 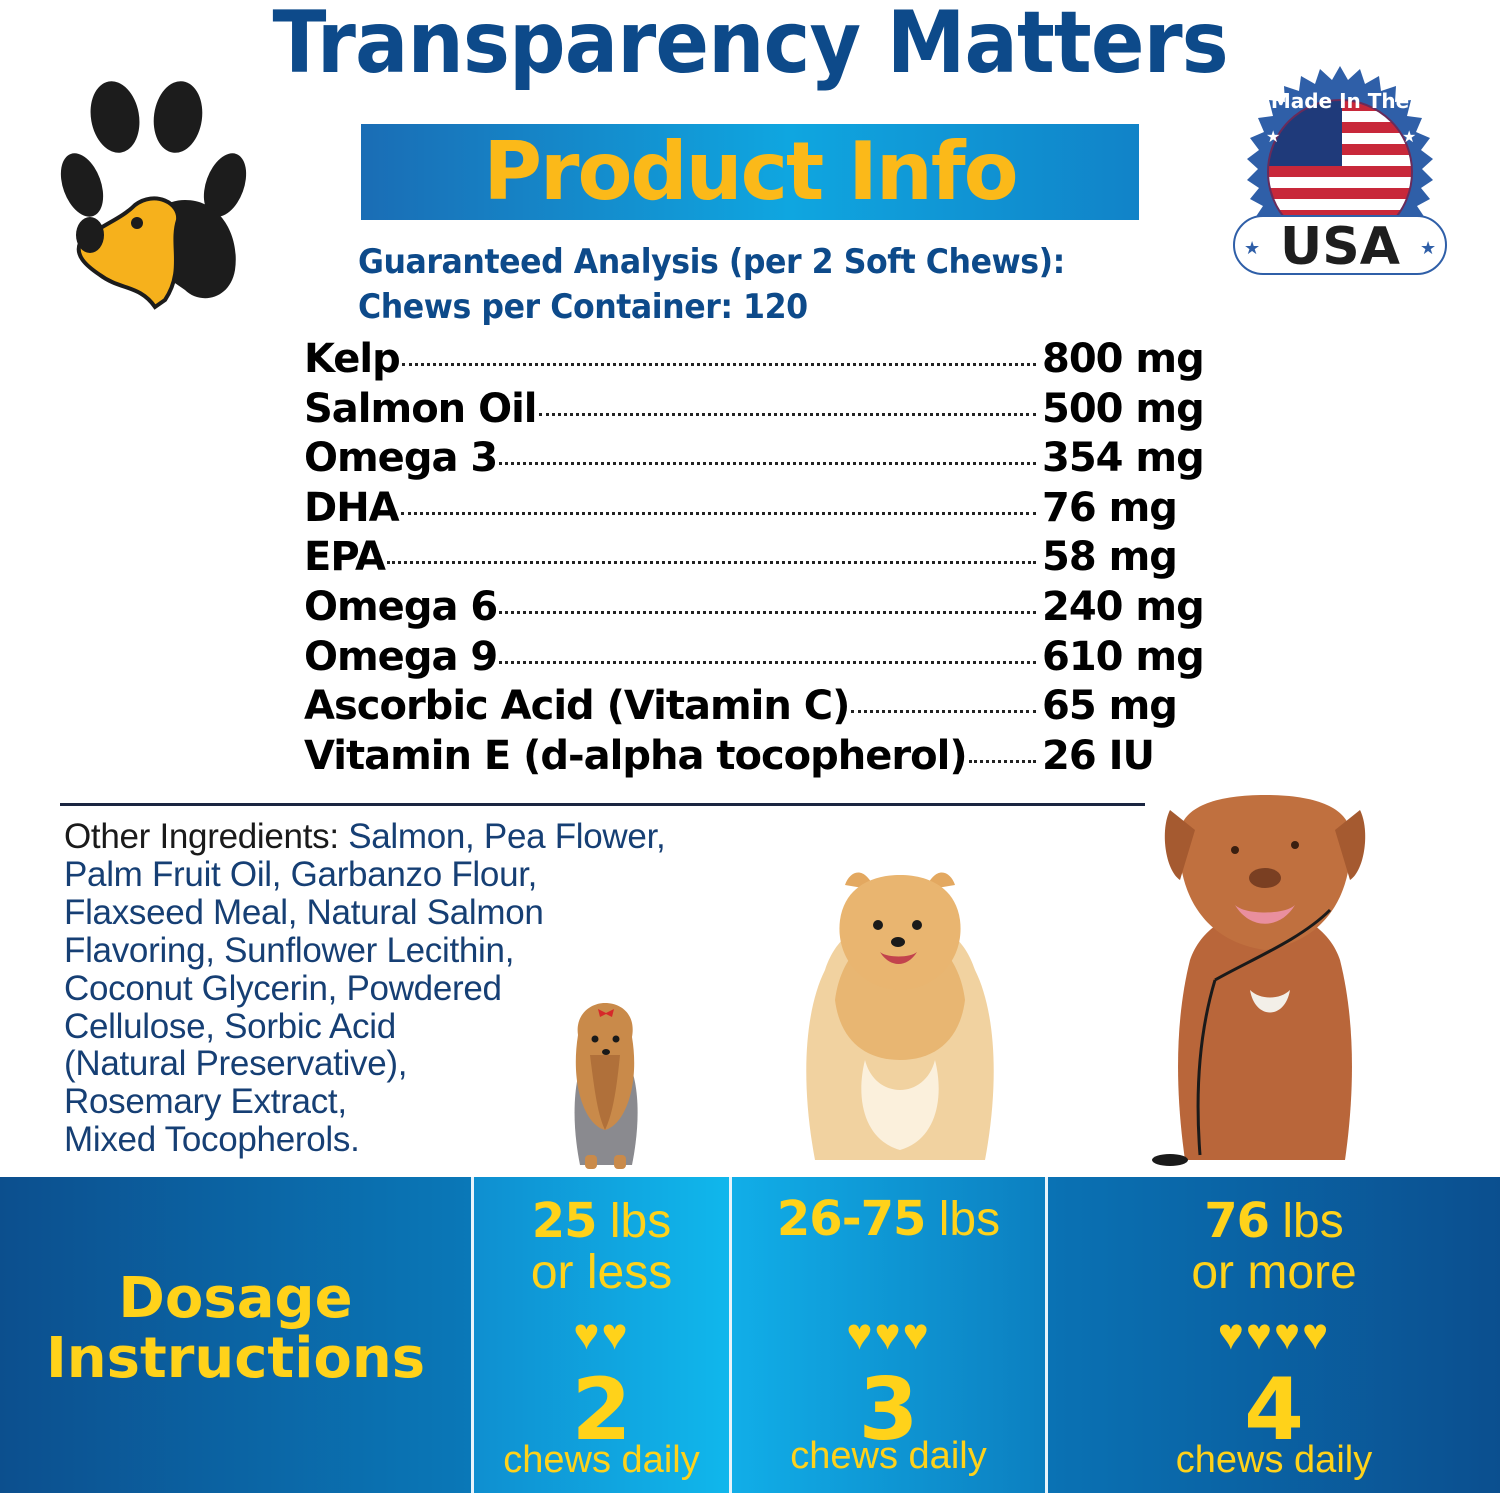 I want to click on nutrient-name: Omega 6, so click(x=401, y=606).